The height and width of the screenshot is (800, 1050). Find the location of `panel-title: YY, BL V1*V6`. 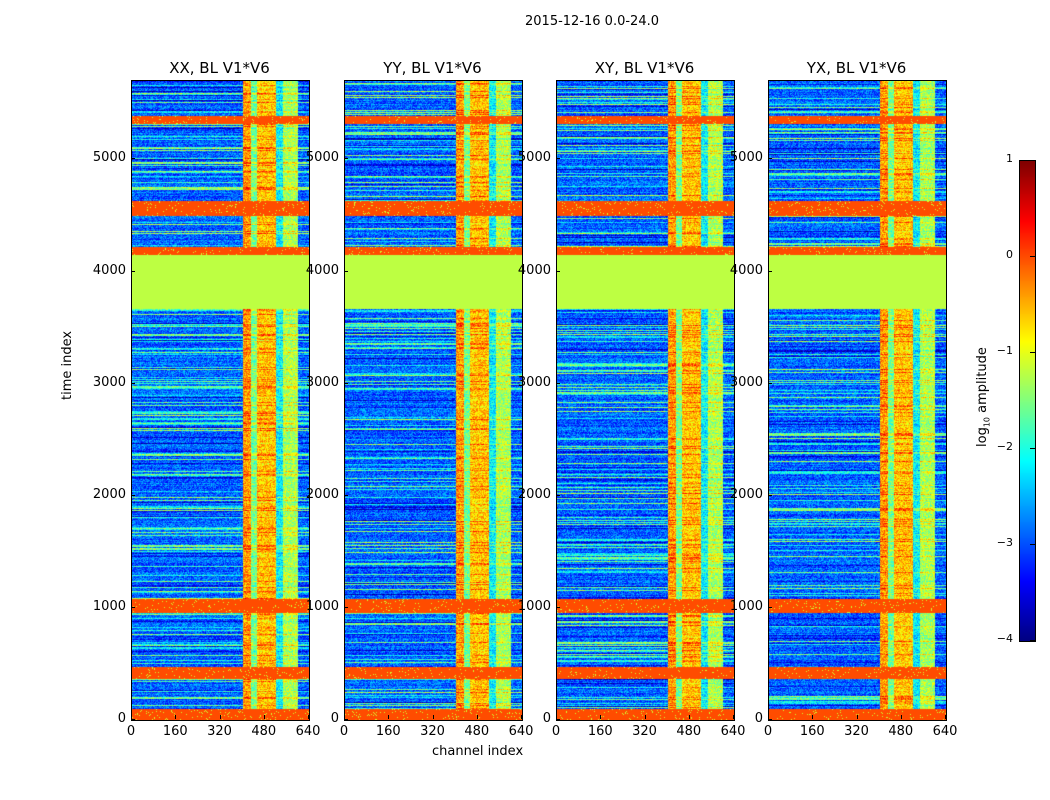

panel-title: YY, BL V1*V6 is located at coordinates (432, 68).